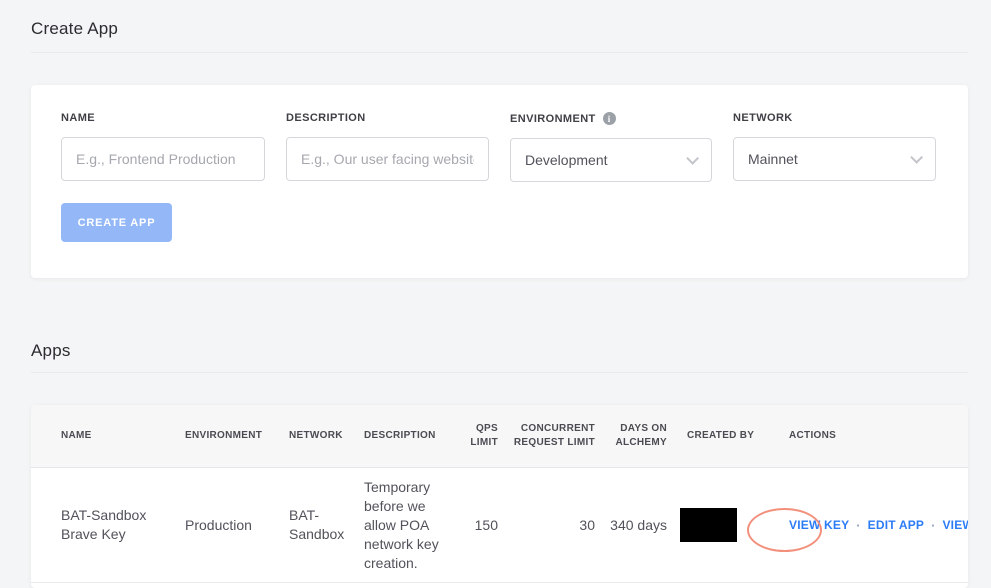 Image resolution: width=991 pixels, height=588 pixels. Describe the element at coordinates (218, 524) in the screenshot. I see `cell-environment: Production` at that location.